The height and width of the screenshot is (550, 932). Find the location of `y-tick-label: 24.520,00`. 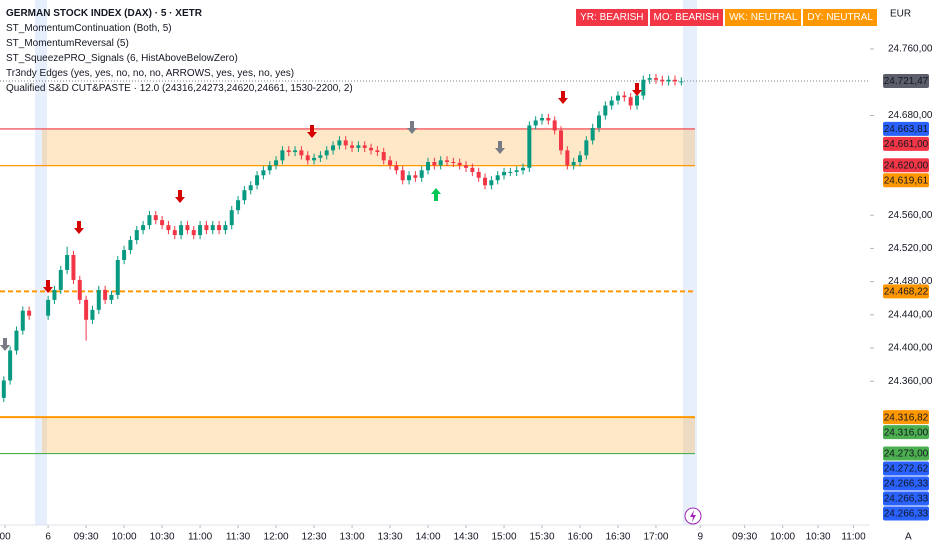

y-tick-label: 24.520,00 is located at coordinates (910, 248).